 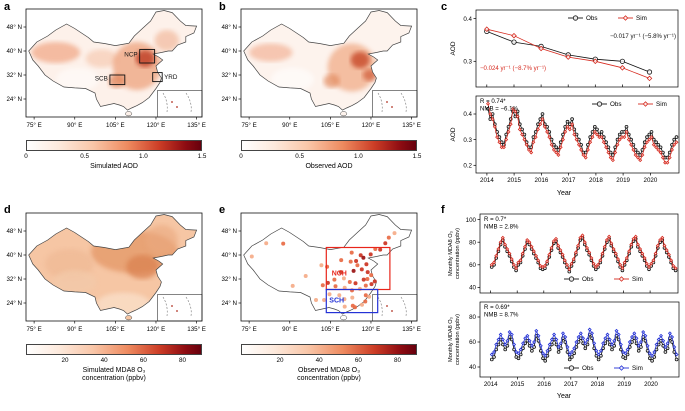 What do you see at coordinates (114, 166) in the screenshot?
I see `colorbar-caption-simulated-aod: Simulated AOD` at bounding box center [114, 166].